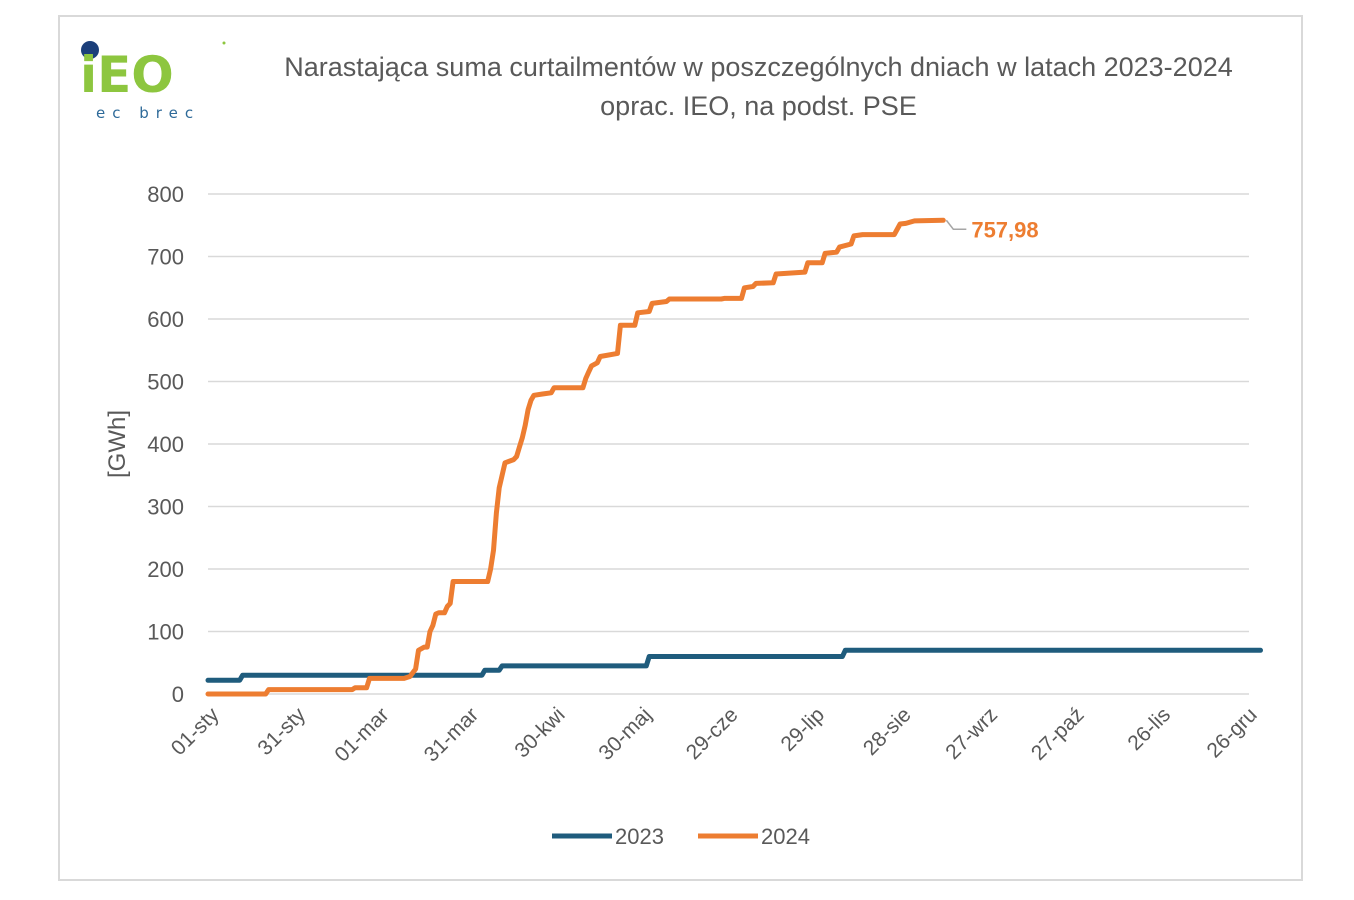 This screenshot has height=900, width=1354. Describe the element at coordinates (178, 694) in the screenshot. I see `y-tick-label: 0` at that location.